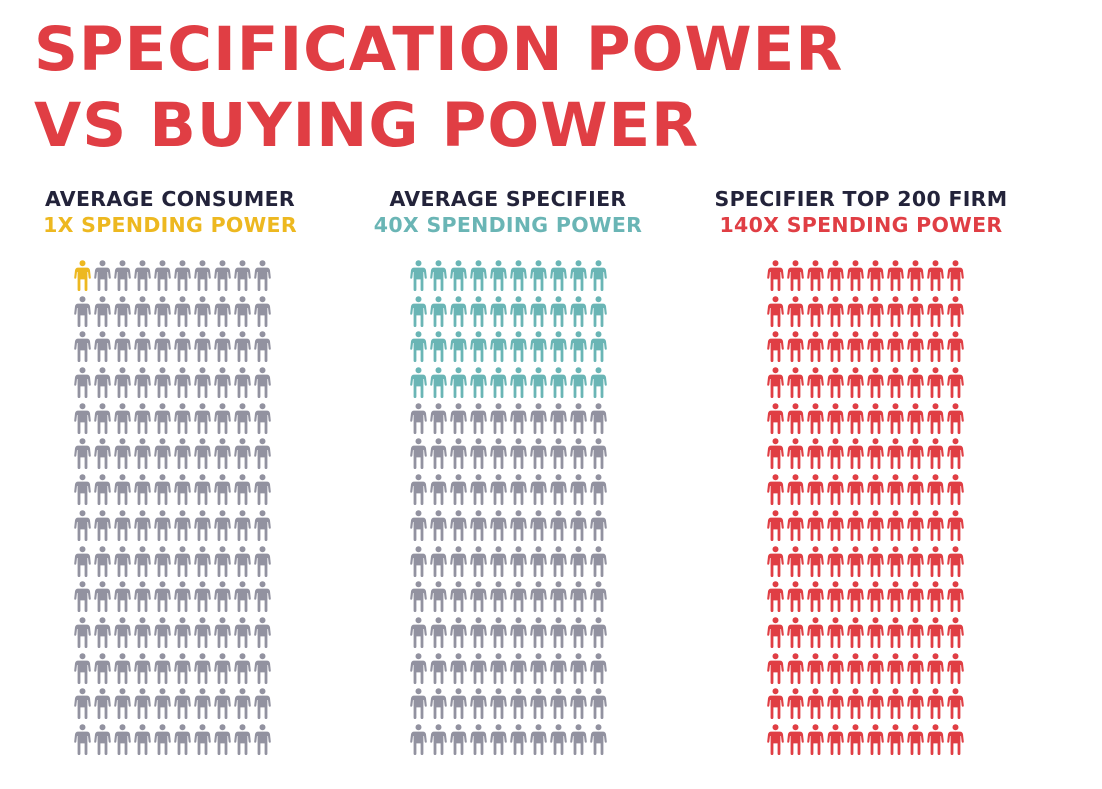 The height and width of the screenshot is (789, 1102). What do you see at coordinates (439, 49) in the screenshot?
I see `title-line-1: SPECIFICATION POWER` at bounding box center [439, 49].